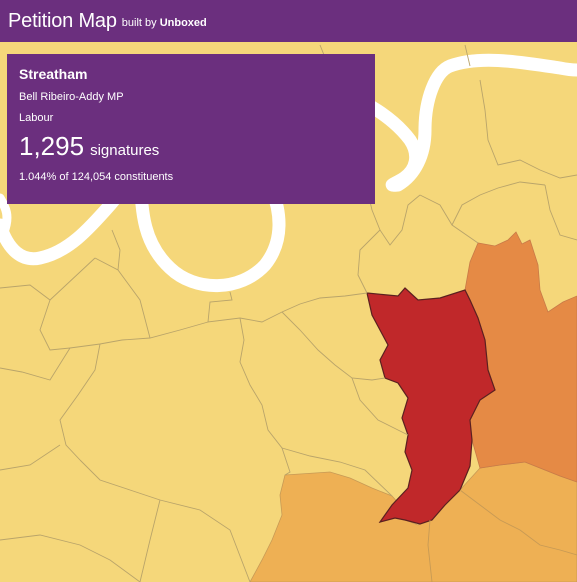 The width and height of the screenshot is (577, 582). Describe the element at coordinates (71, 97) in the screenshot. I see `mp-name: Bell Ribeiro-Addy MP` at that location.